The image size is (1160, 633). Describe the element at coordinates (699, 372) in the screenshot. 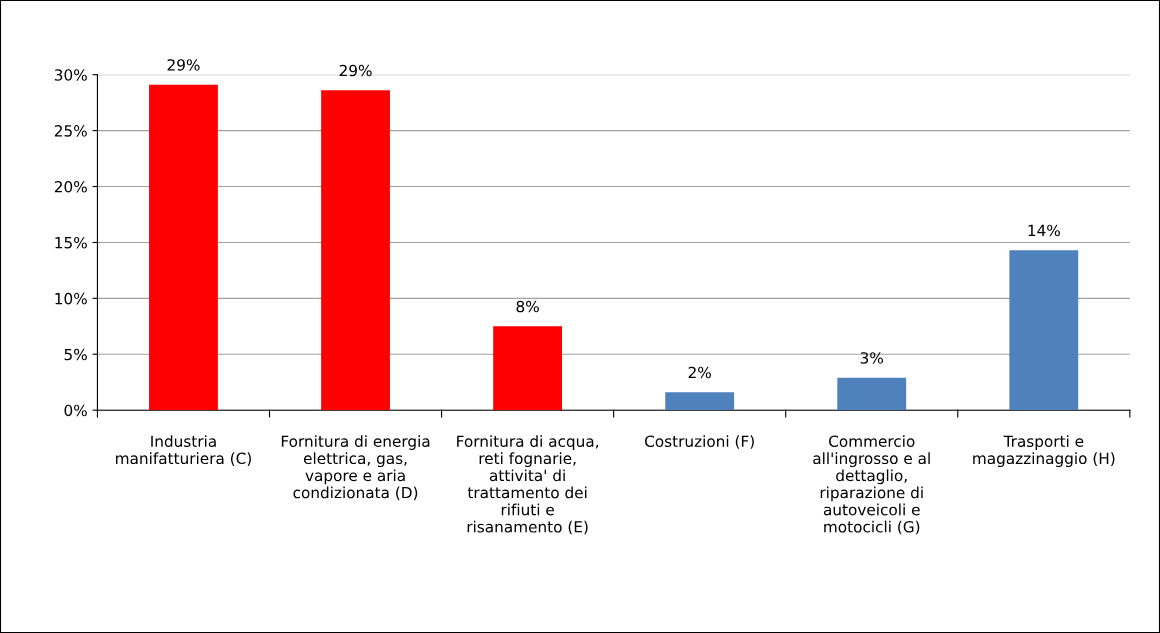

I see `data-label: 2%` at that location.